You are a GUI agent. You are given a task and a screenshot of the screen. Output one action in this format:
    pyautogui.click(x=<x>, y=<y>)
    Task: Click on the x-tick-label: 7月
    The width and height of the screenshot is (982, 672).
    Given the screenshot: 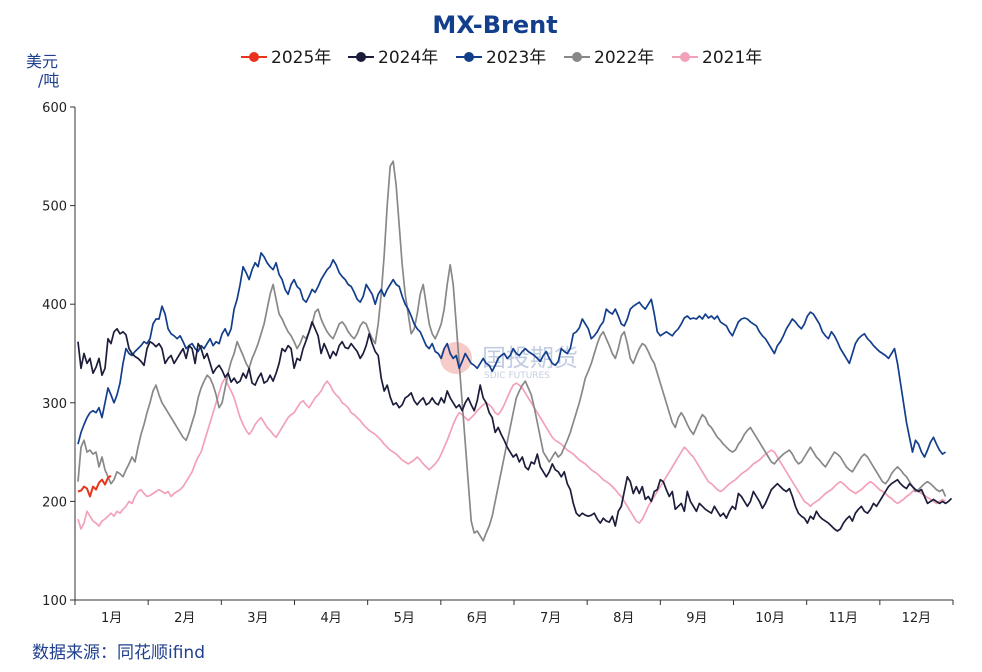 What is the action you would take?
    pyautogui.click(x=550, y=618)
    